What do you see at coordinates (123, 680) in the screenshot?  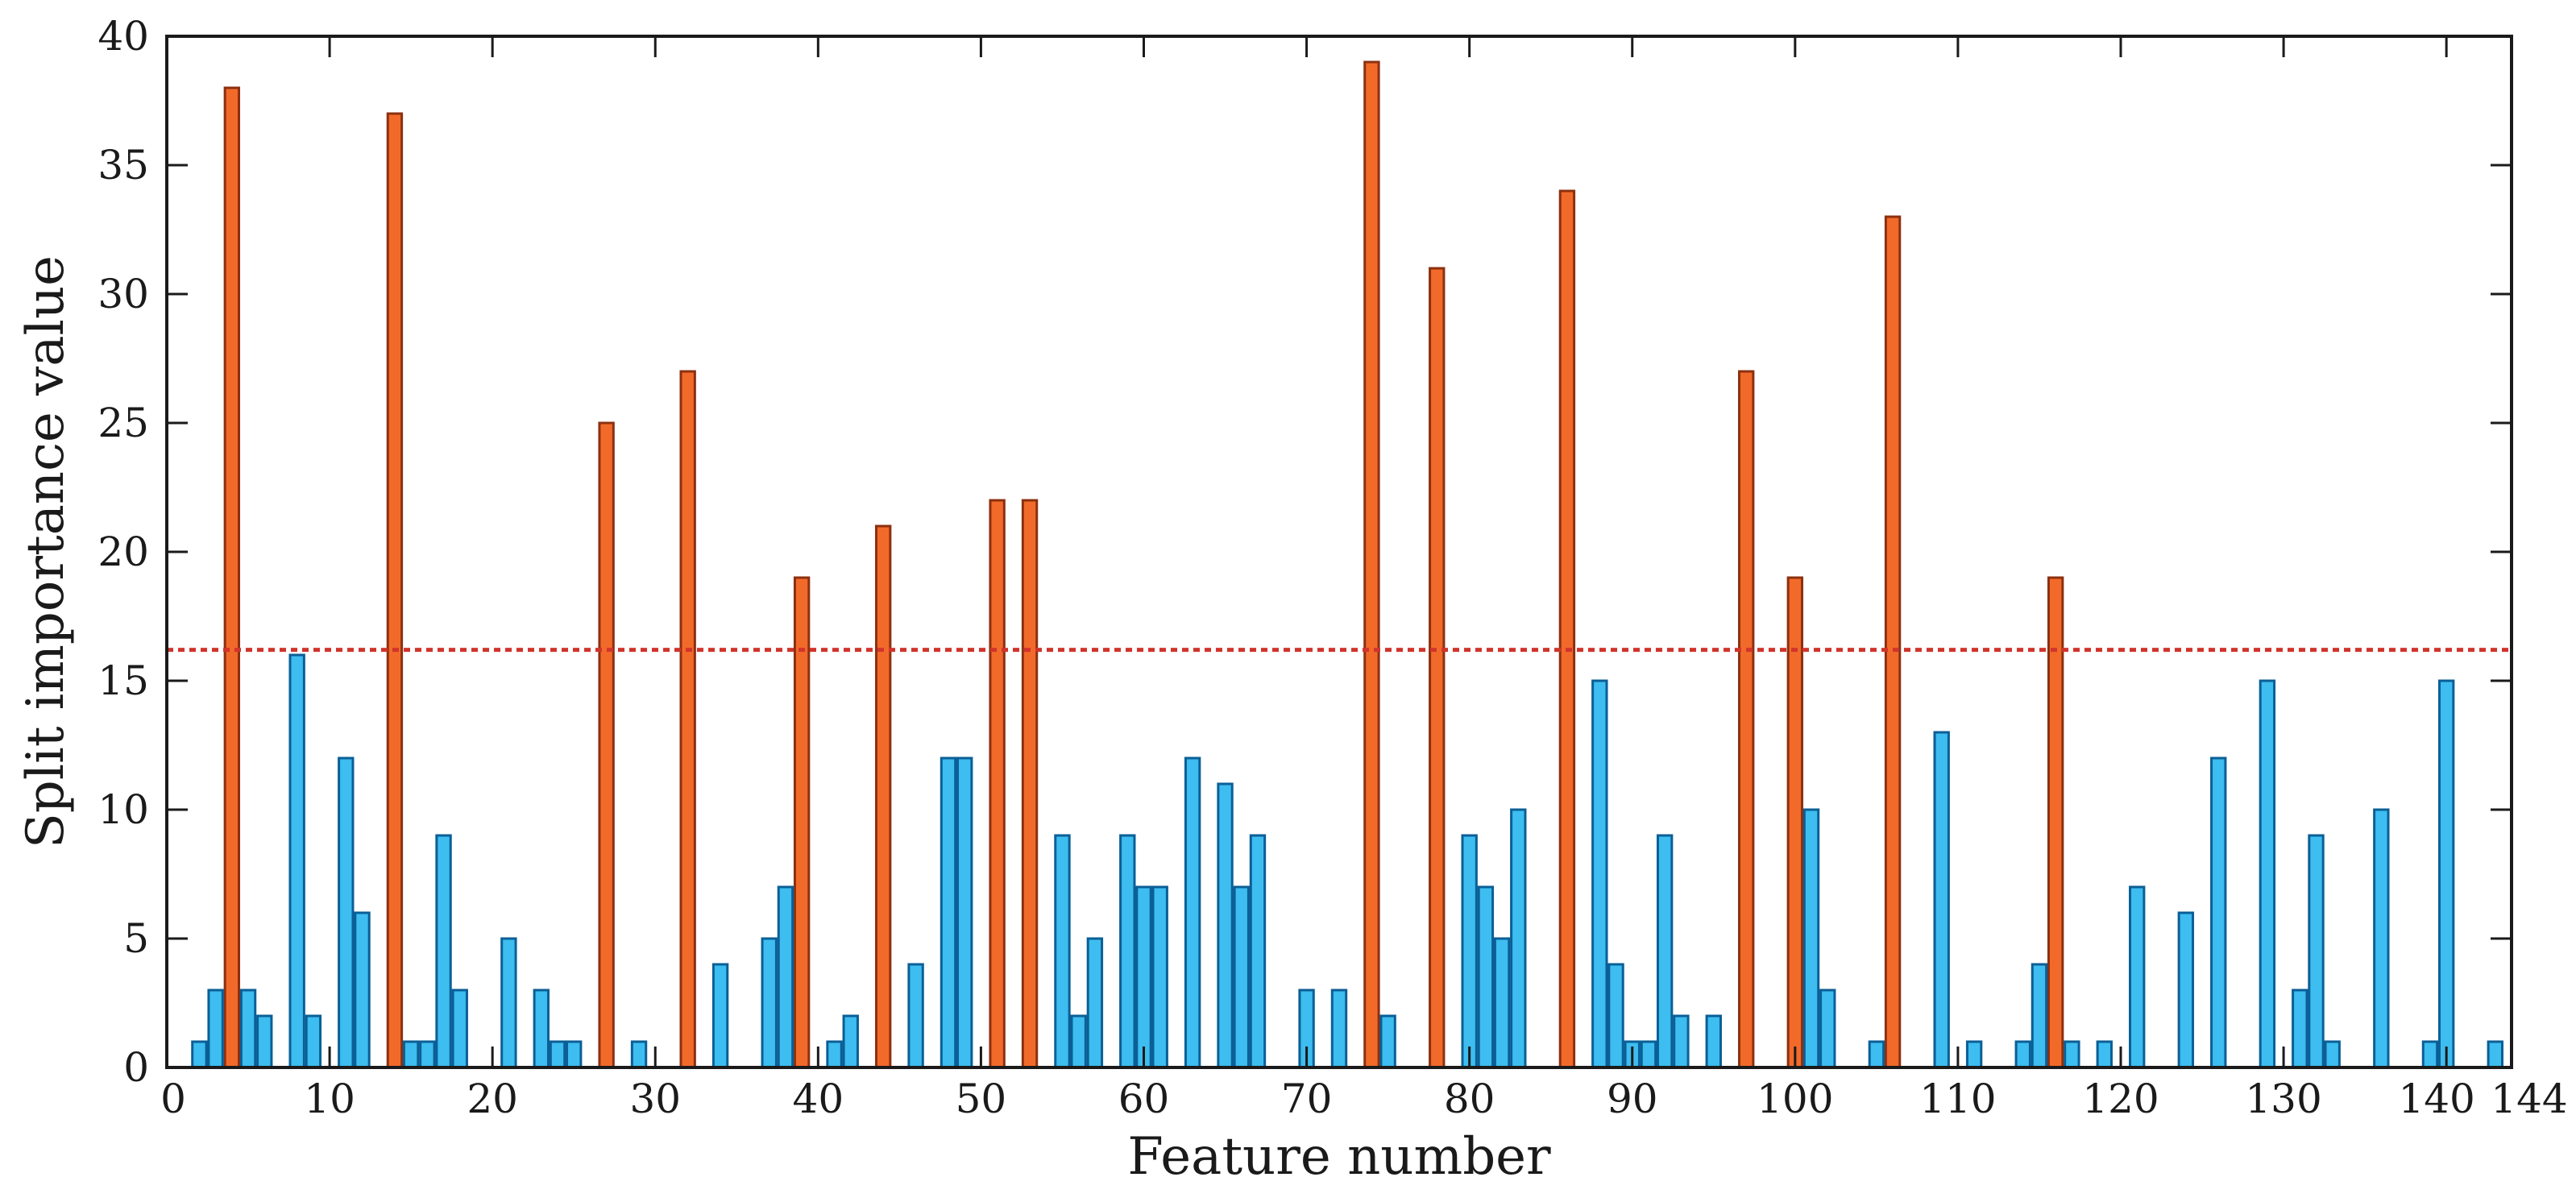 I see `y-tick-label: 15` at bounding box center [123, 680].